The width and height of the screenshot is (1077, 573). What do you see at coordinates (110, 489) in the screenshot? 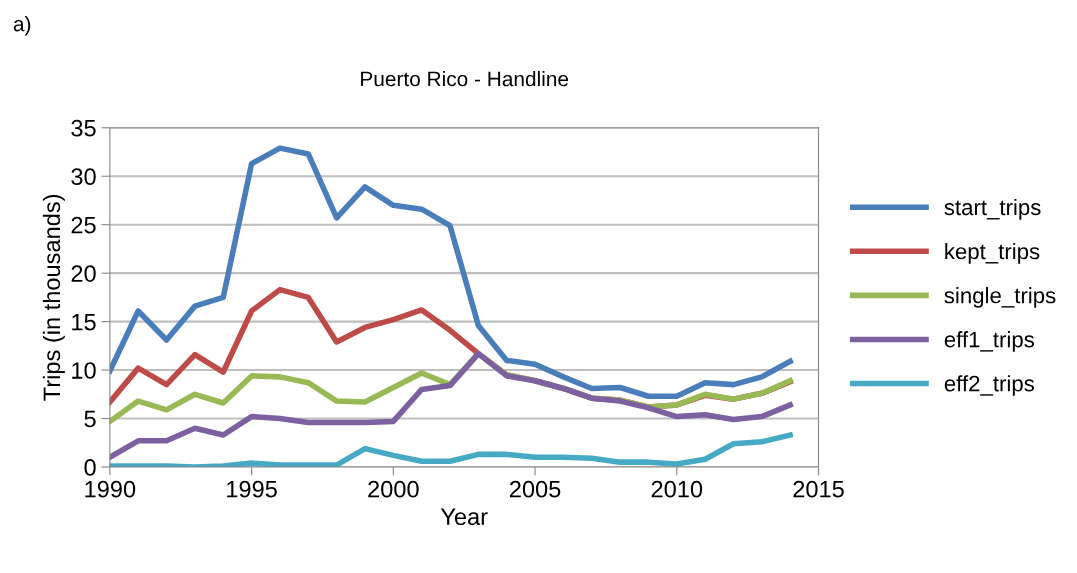
I see `x-tick-label: 1990` at bounding box center [110, 489].